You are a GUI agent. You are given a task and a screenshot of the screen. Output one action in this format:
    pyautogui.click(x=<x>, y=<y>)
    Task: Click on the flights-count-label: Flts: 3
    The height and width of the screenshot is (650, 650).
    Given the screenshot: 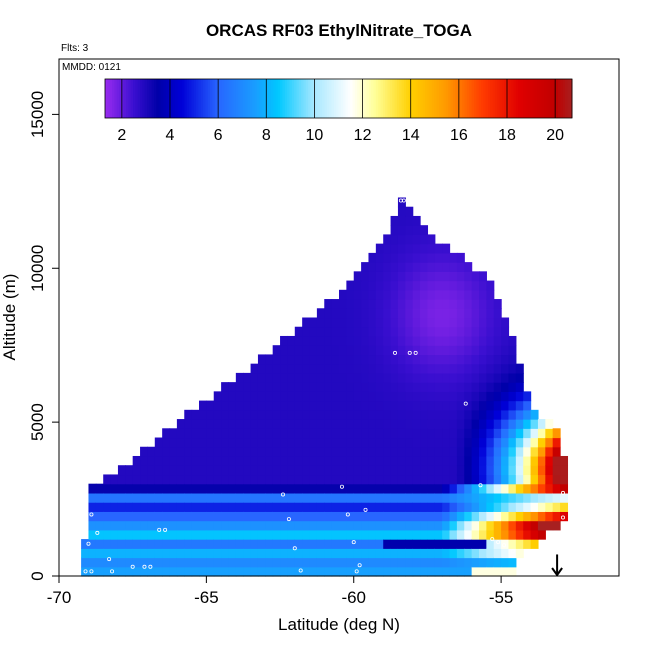 What is the action you would take?
    pyautogui.click(x=75, y=48)
    